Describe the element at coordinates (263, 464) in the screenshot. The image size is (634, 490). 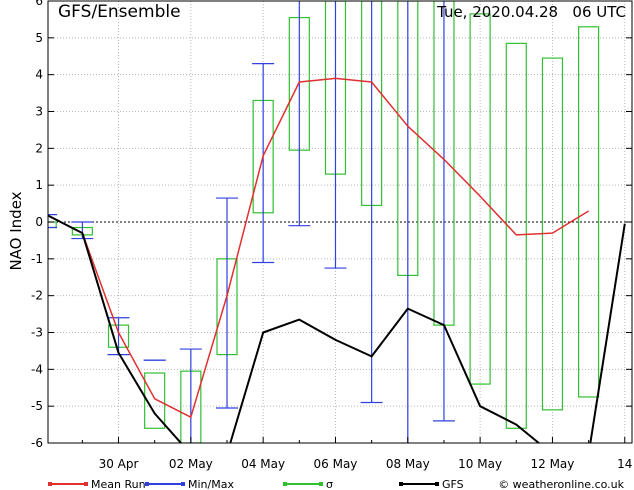
I see `x-tick-label: 04 May` at that location.